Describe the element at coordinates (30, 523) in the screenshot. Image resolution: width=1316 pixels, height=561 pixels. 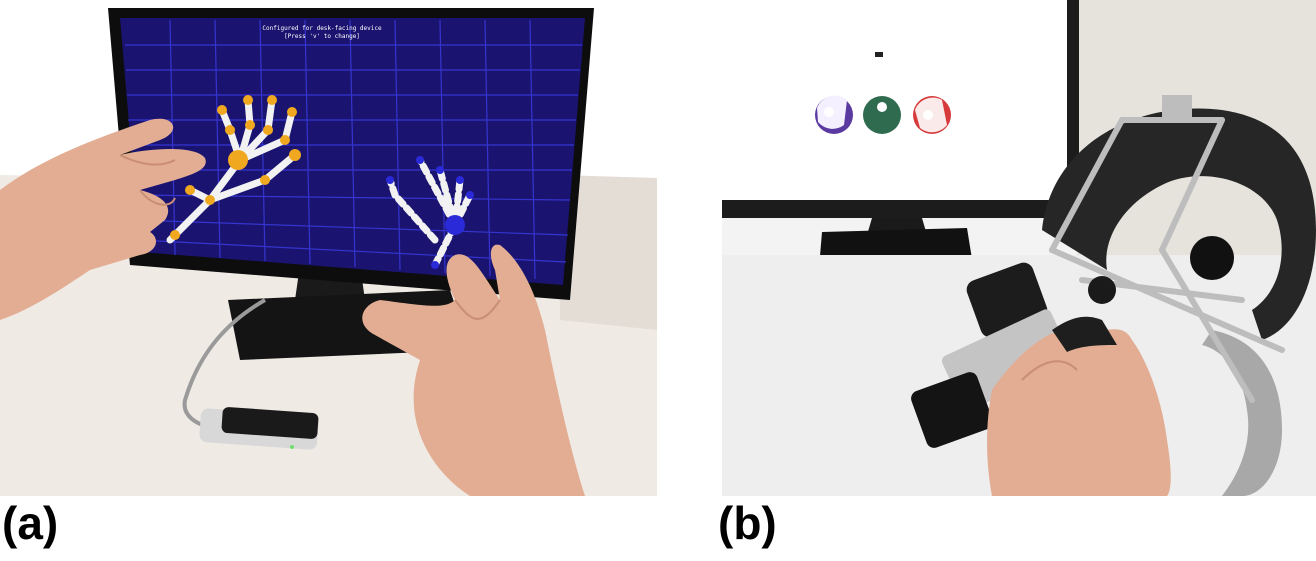
I see `panel-label-a: (a)` at that location.